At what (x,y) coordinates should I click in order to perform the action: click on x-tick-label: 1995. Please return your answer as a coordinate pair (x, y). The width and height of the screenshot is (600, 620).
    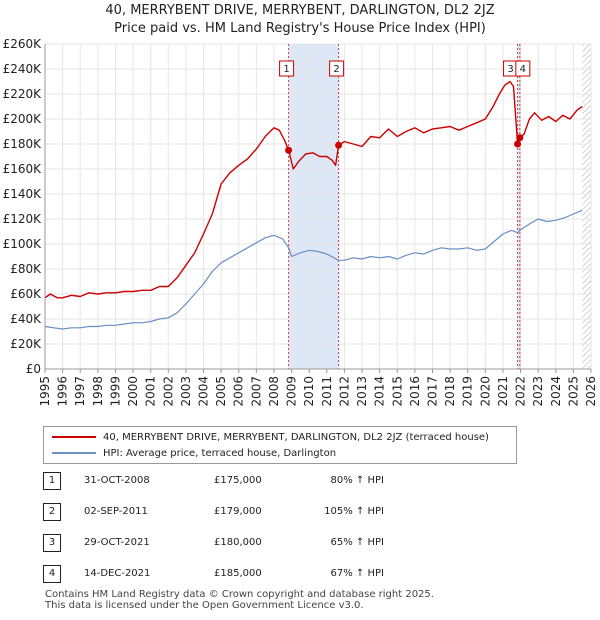
    Looking at the image, I should click on (45, 391).